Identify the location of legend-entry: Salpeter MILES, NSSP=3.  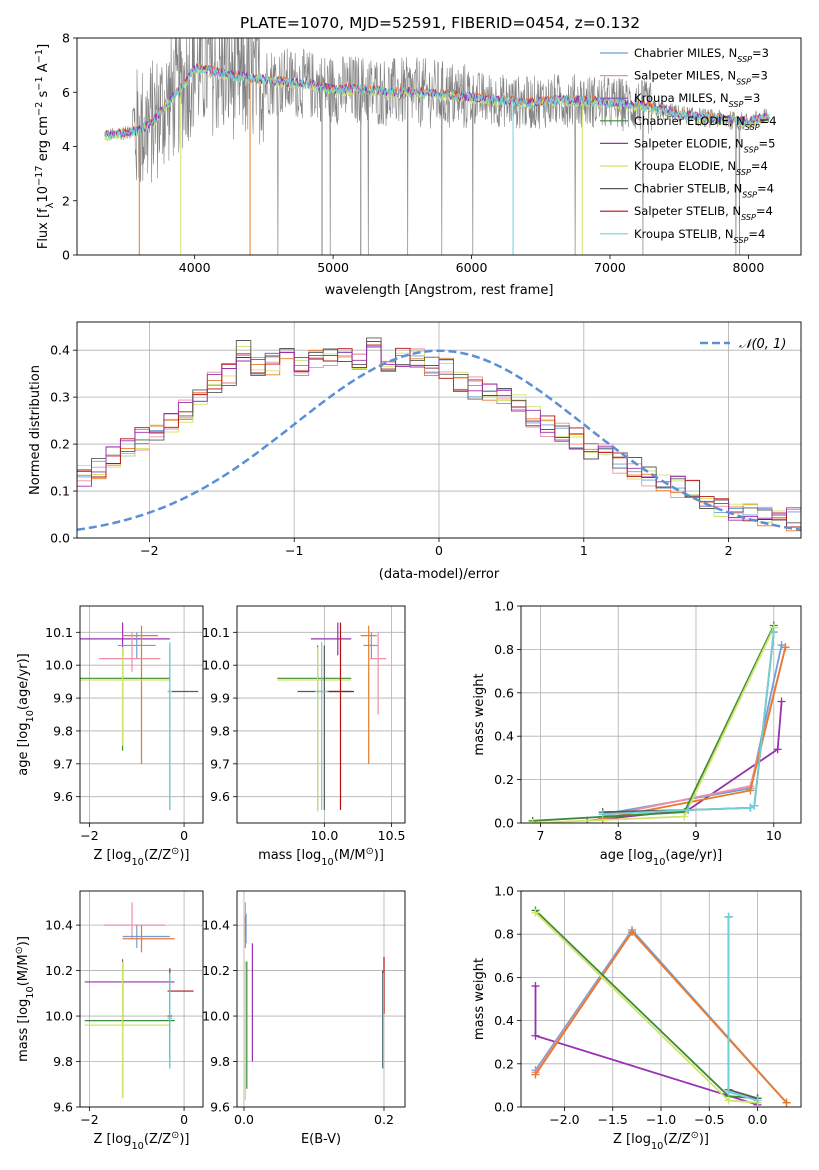
(701, 78).